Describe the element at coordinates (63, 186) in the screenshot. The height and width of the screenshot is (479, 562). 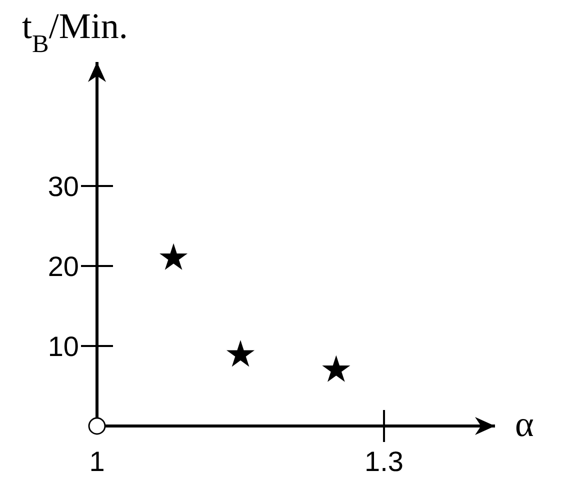
I see `y-tick-label: 30` at that location.